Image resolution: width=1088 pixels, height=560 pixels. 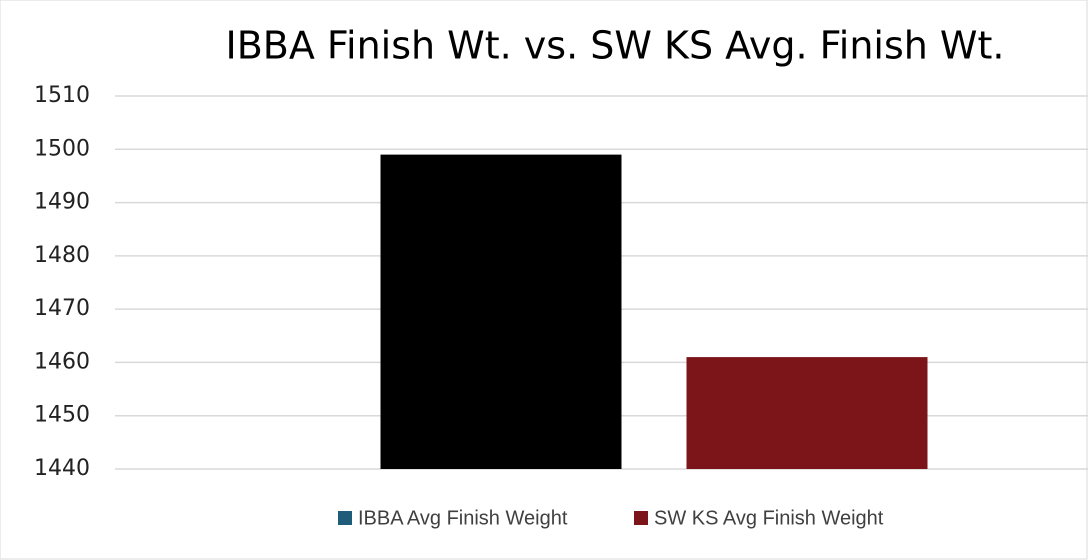 I want to click on y-tick-label: 1490, so click(x=62, y=202).